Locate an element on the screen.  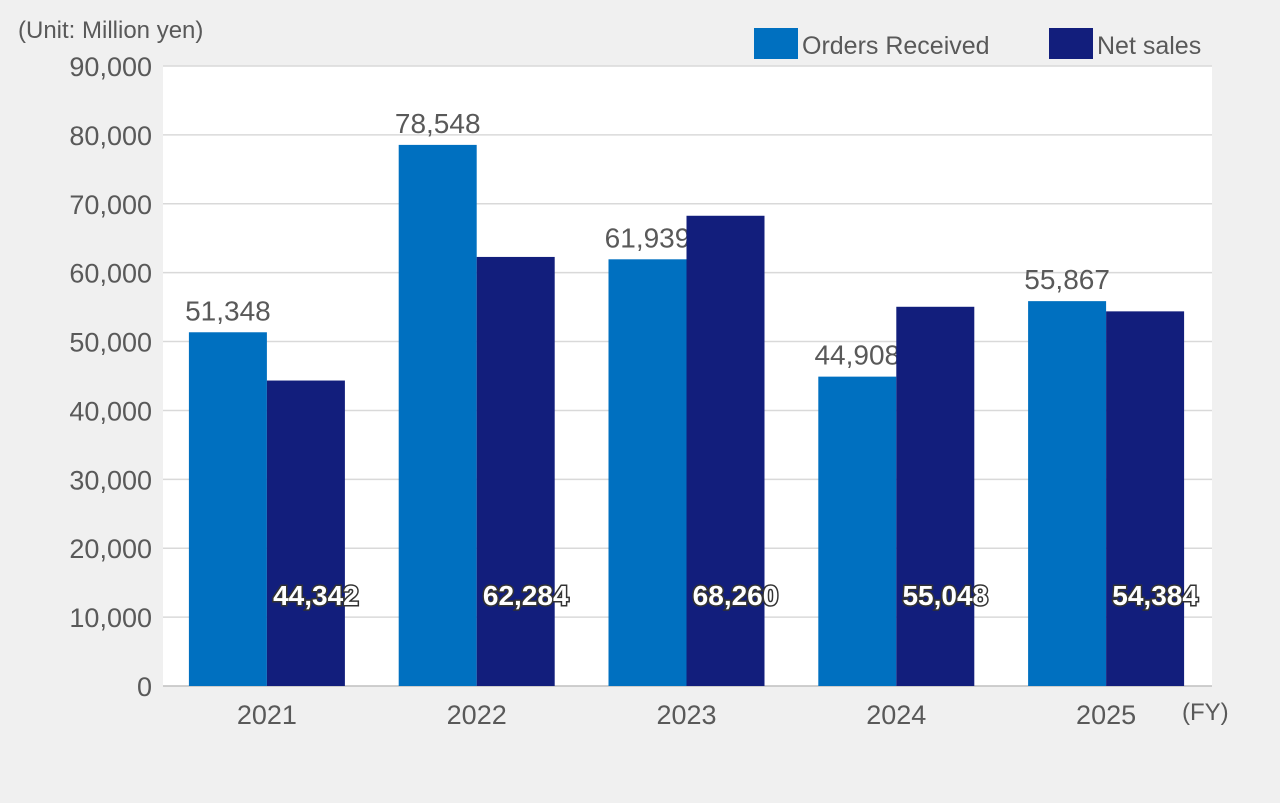
y-tick-label: 90,000 is located at coordinates (110, 67).